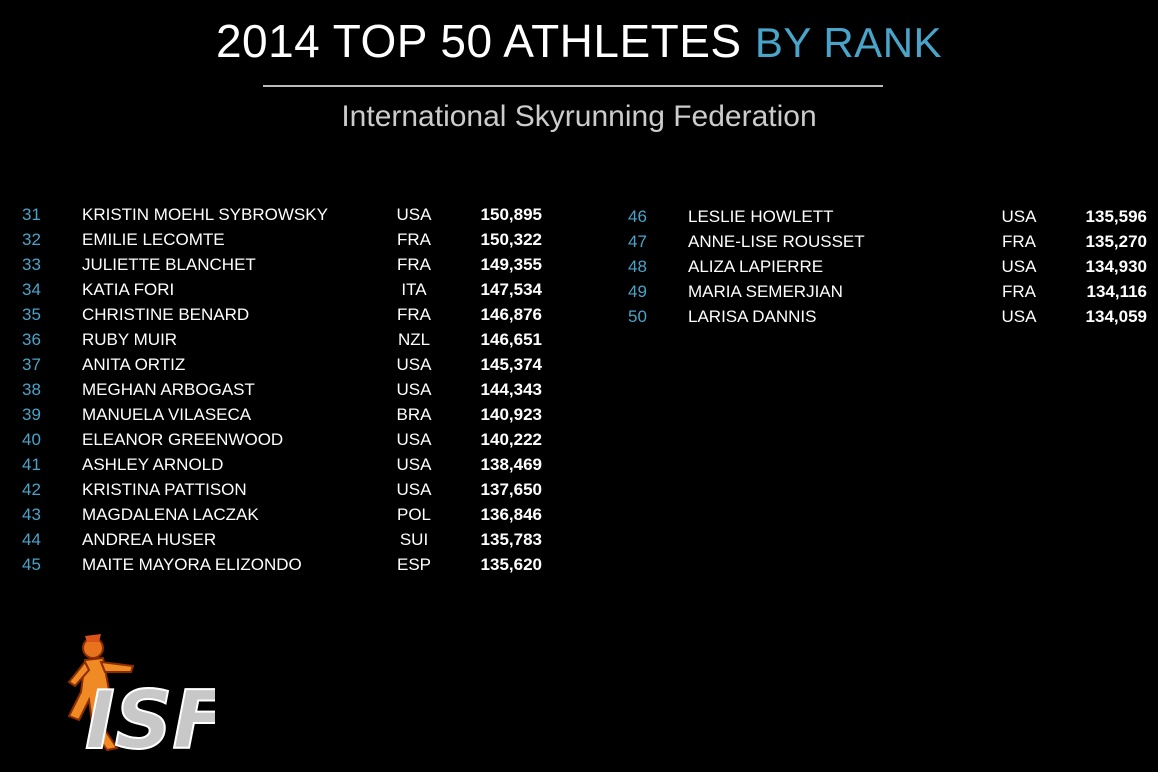  What do you see at coordinates (31, 314) in the screenshot?
I see `rank: 35` at bounding box center [31, 314].